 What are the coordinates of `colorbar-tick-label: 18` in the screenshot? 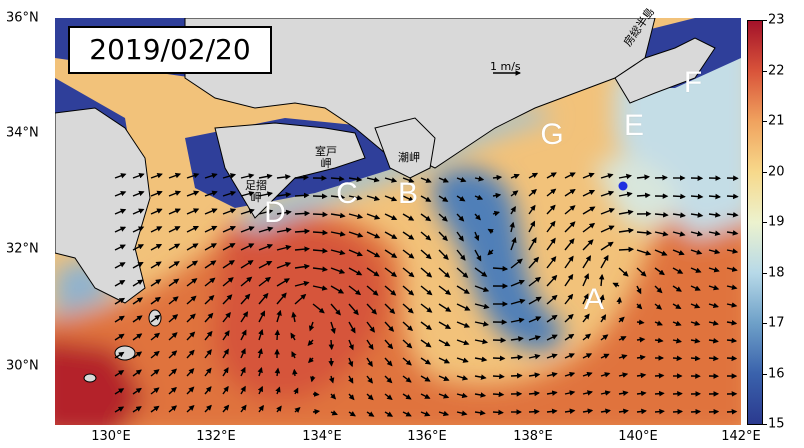 It's located at (776, 272).